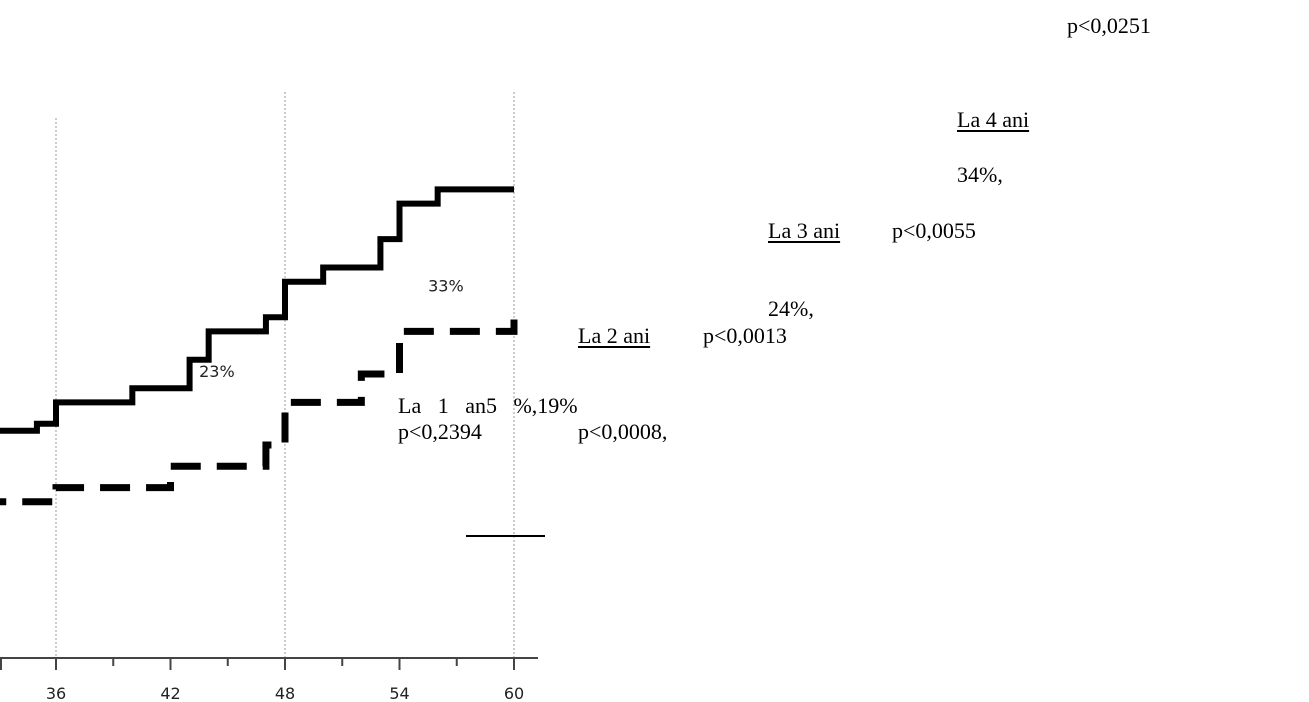 This screenshot has height=702, width=1309. I want to click on p-value-2-years: p<0,0013, so click(745, 335).